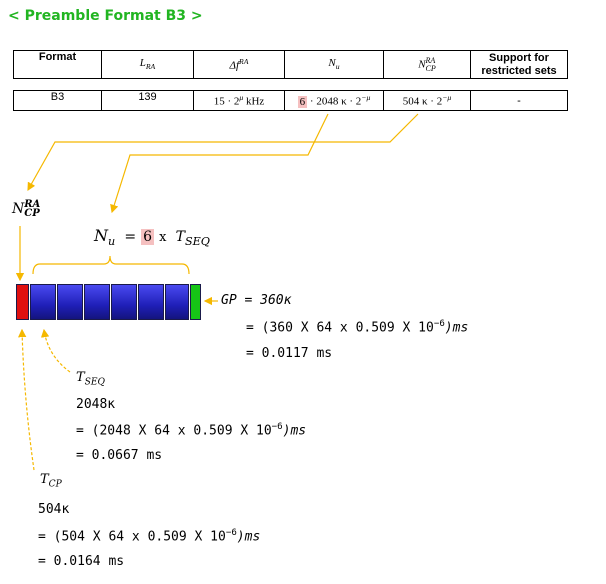 Image resolution: width=606 pixels, height=584 pixels. I want to click on nu-highlight: 6, so click(302, 101).